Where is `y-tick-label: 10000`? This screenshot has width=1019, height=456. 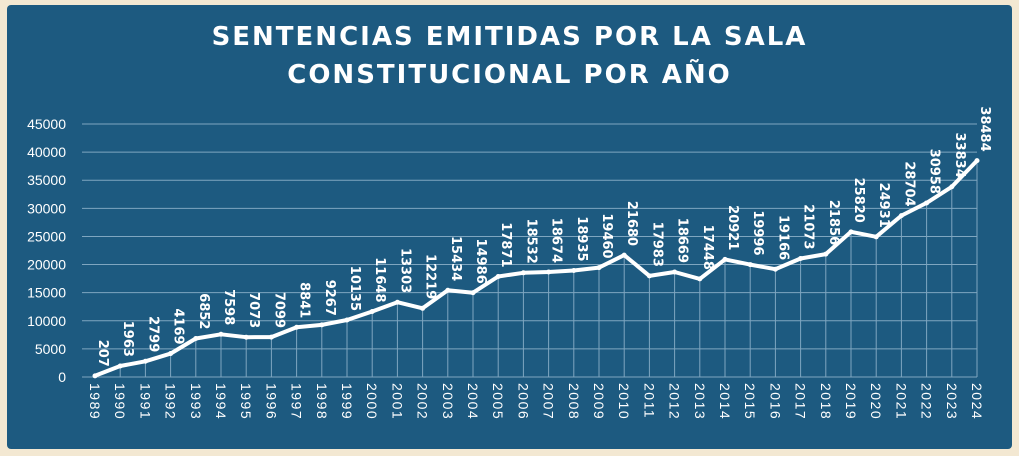 y-tick-label: 10000 is located at coordinates (46, 321).